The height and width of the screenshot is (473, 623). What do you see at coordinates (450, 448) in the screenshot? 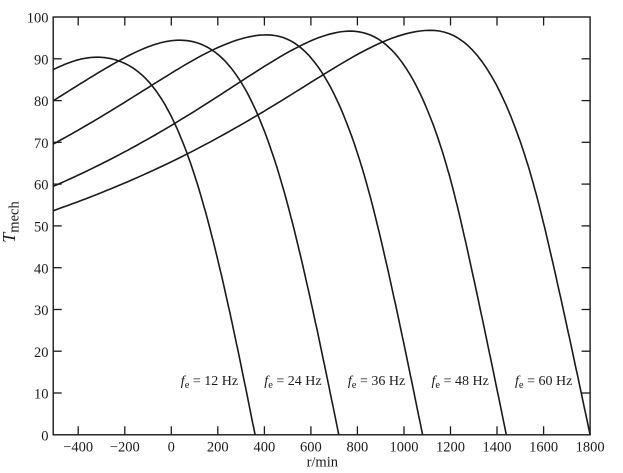
I see `svg-text: 1200` at bounding box center [450, 448].